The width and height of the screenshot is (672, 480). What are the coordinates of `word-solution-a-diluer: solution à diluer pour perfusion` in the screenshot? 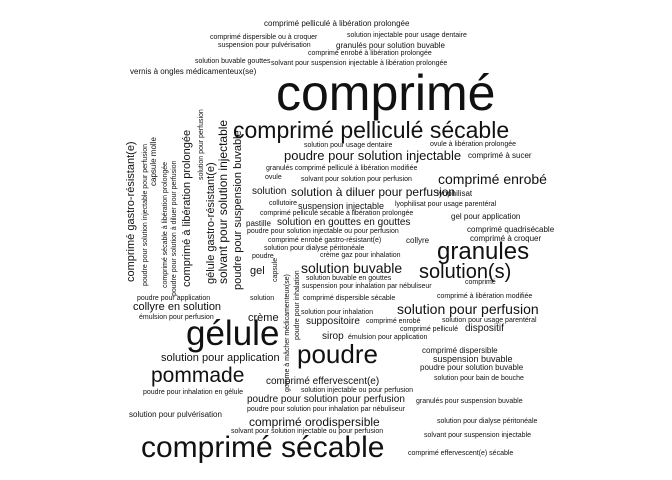 It's located at (373, 192).